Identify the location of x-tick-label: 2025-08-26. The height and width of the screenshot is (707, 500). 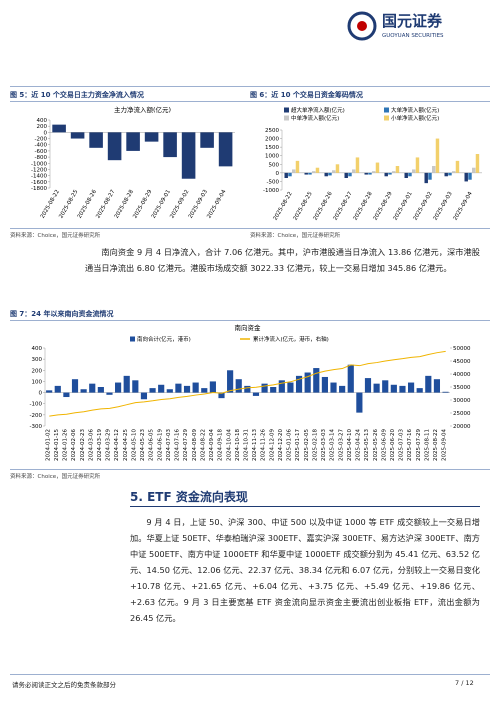
(87, 204).